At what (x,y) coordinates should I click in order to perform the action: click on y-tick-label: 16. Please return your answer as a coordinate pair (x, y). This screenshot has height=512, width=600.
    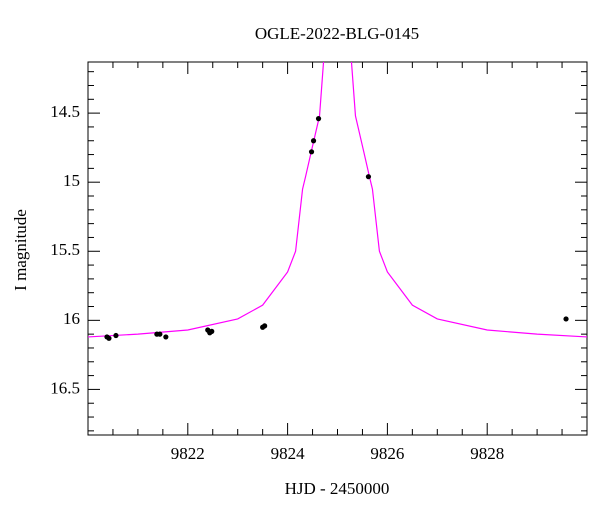
    Looking at the image, I should click on (71, 318).